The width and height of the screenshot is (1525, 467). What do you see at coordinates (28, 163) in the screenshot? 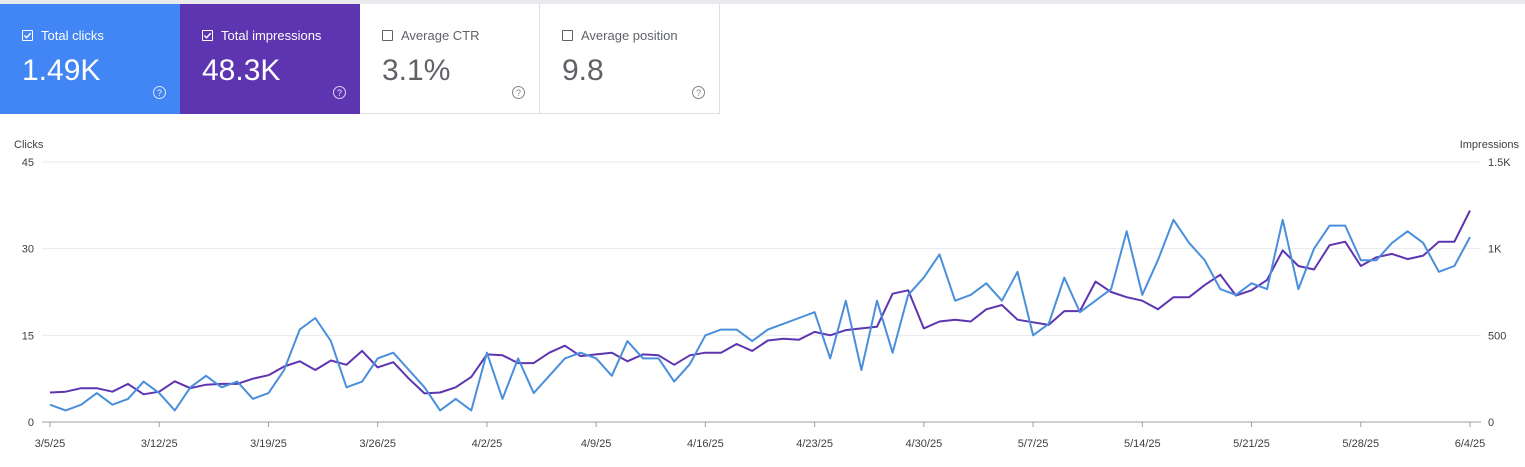
I see `left-tick-label: 45` at bounding box center [28, 163].